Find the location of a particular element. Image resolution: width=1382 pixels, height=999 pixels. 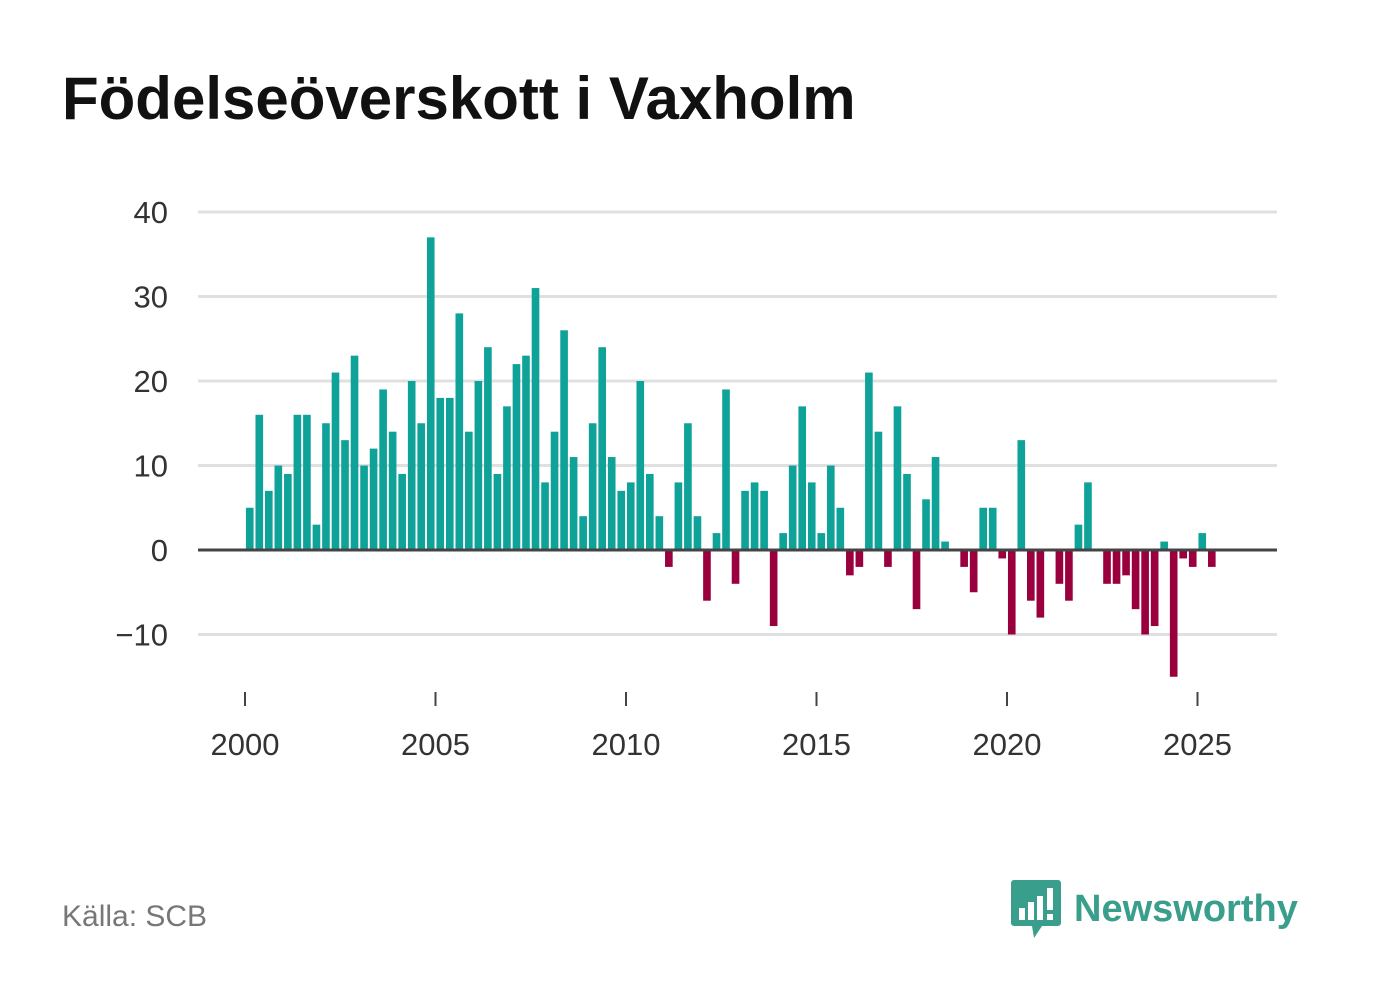

y-tick-label: 40 is located at coordinates (151, 212).